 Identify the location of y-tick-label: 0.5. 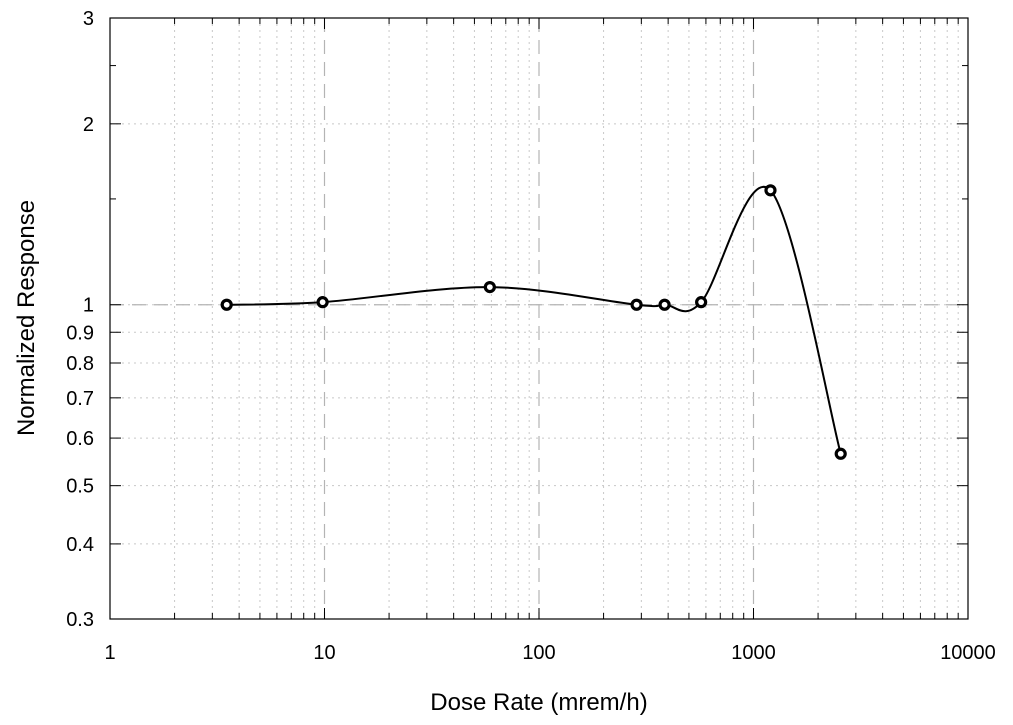
(80, 487).